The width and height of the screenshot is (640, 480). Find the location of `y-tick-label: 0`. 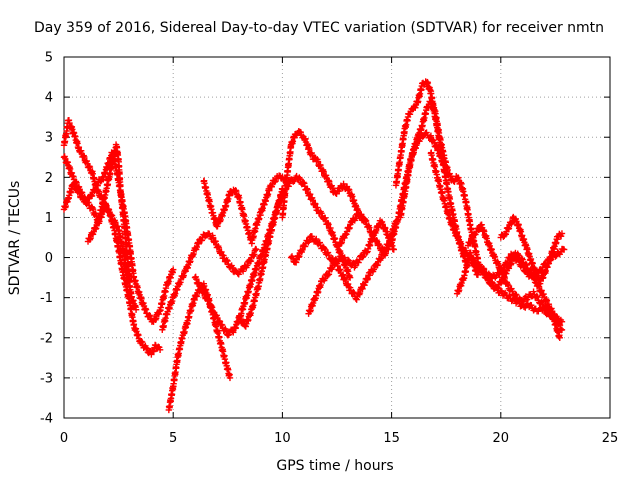

y-tick-label: 0 is located at coordinates (49, 258).